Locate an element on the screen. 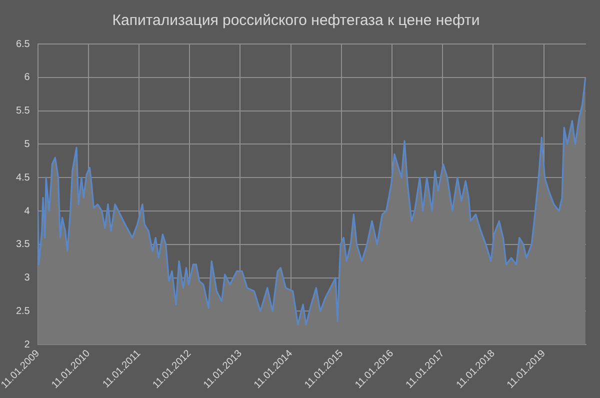 The height and width of the screenshot is (398, 600). chart-title: Капитализация российского нефтегаза к цене нефти is located at coordinates (296, 21).